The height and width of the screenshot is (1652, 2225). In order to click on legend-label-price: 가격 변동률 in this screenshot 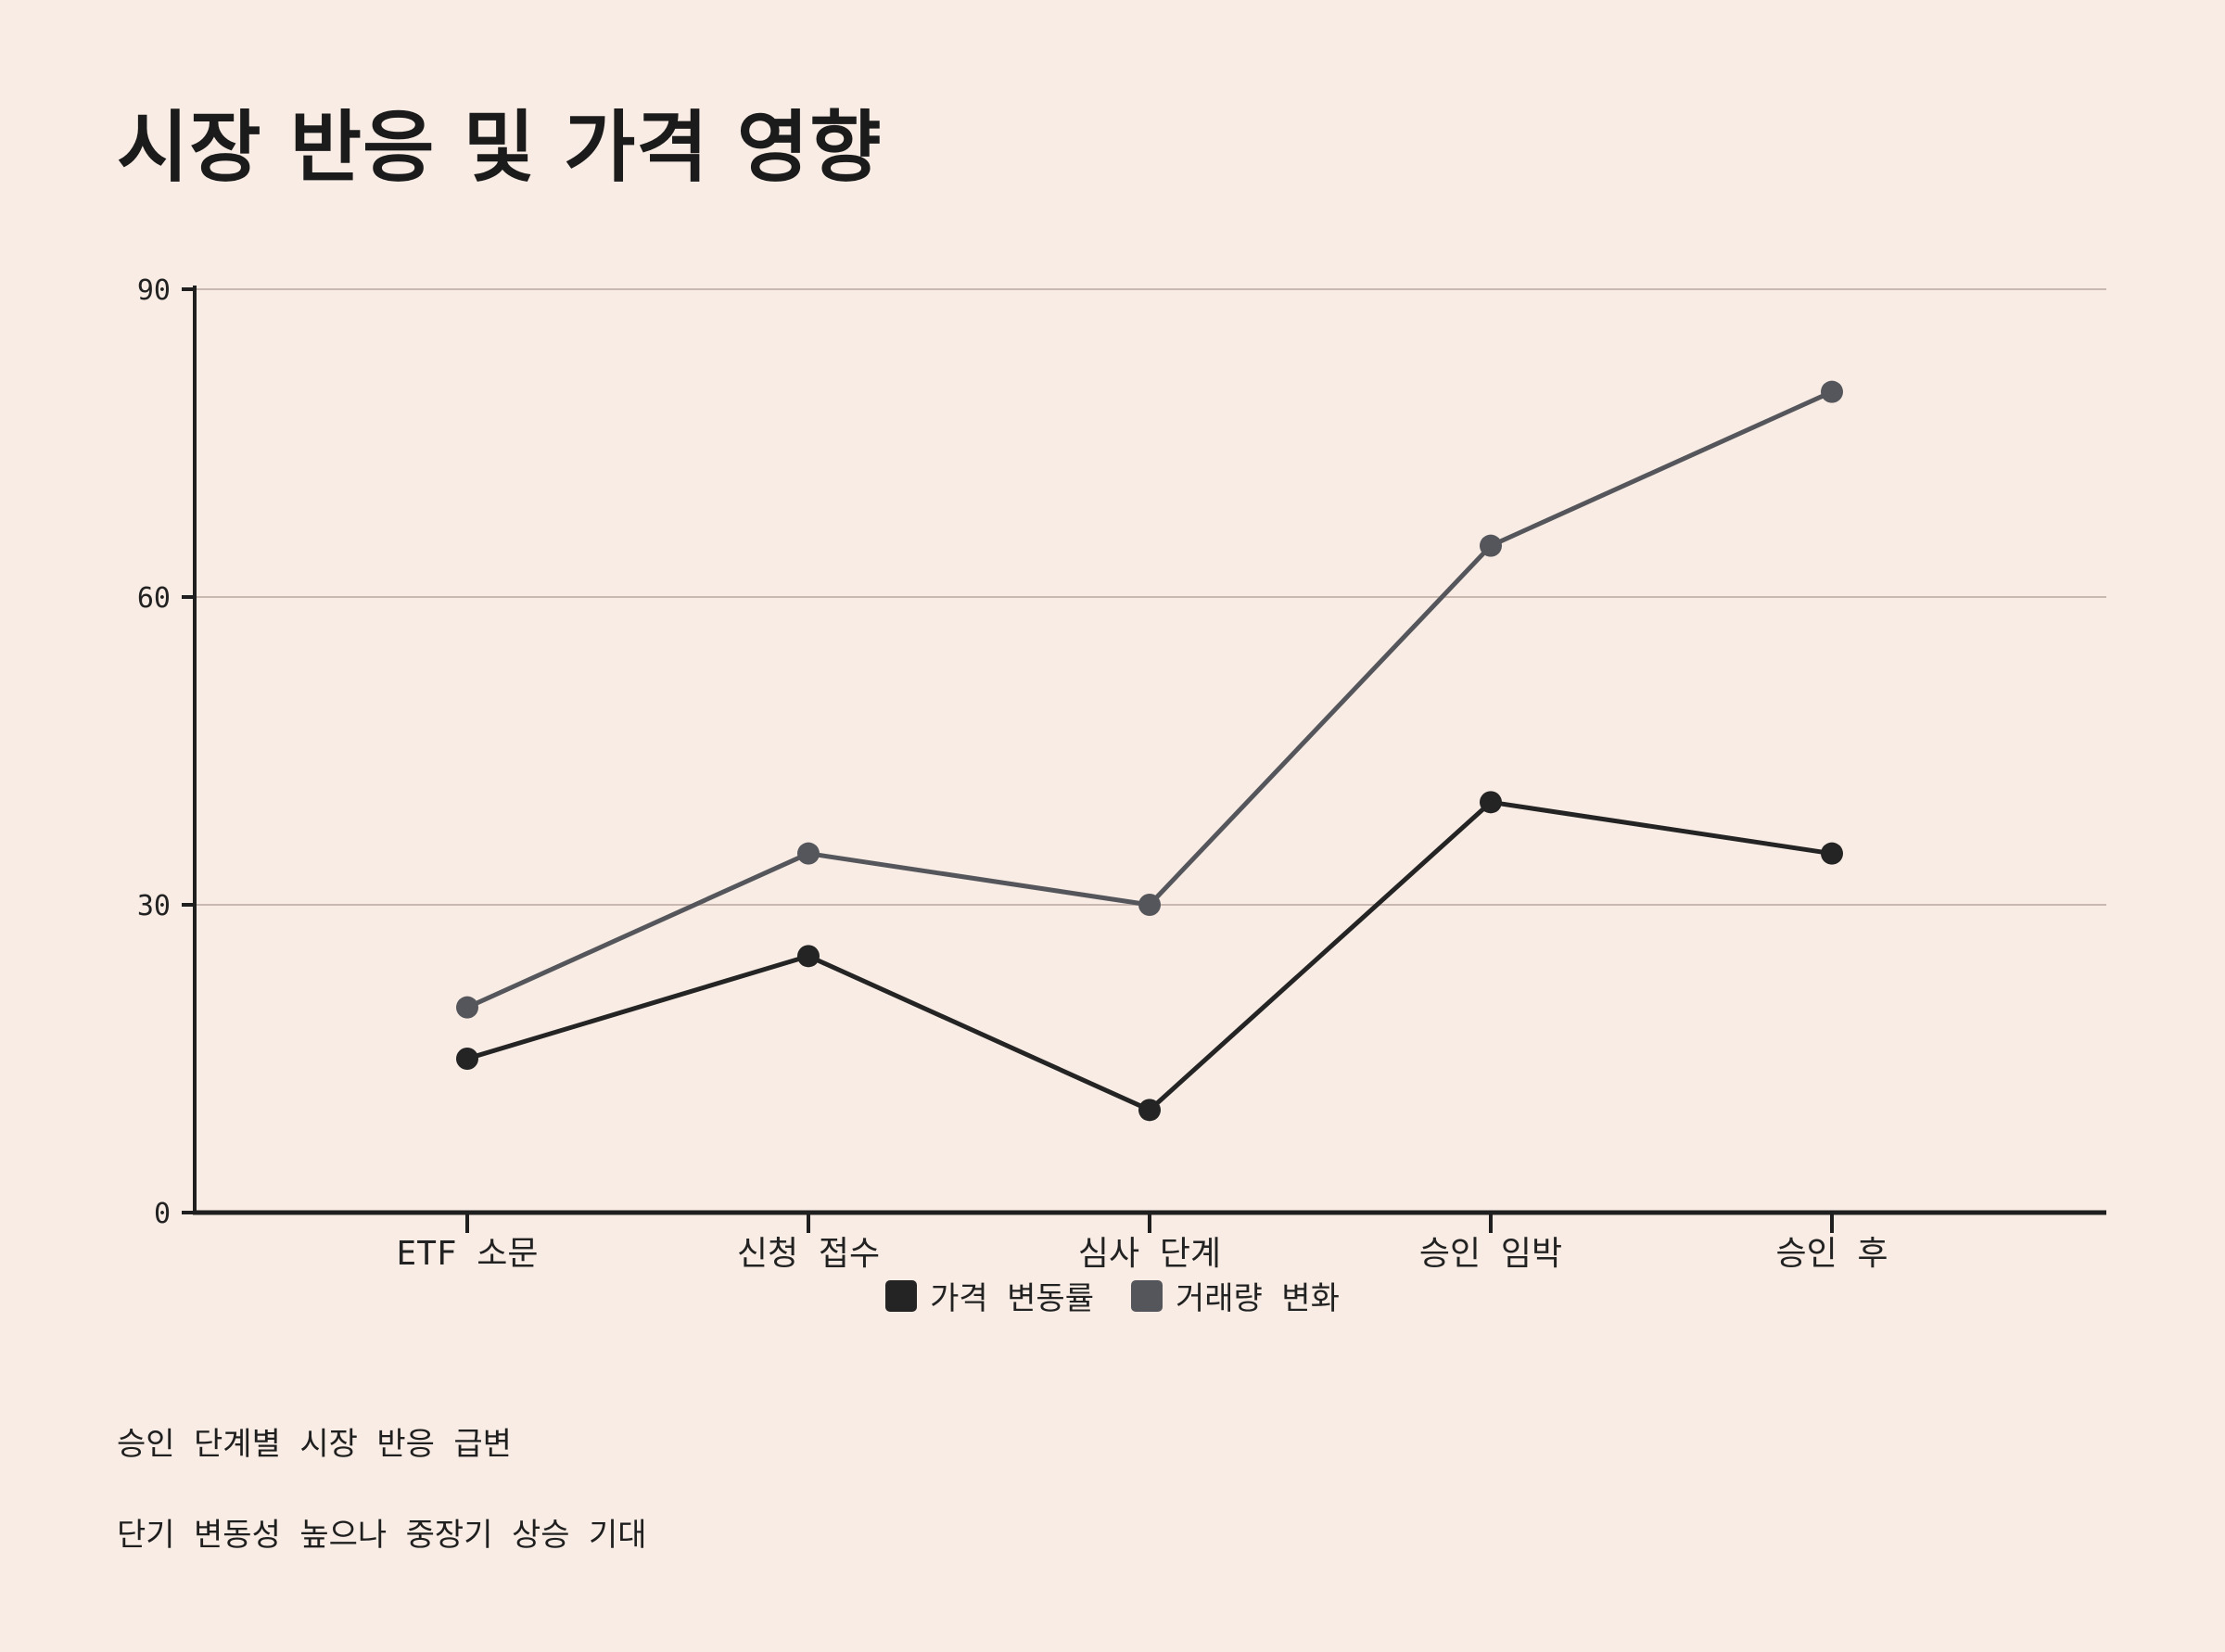, I will do `click(1012, 1299)`.